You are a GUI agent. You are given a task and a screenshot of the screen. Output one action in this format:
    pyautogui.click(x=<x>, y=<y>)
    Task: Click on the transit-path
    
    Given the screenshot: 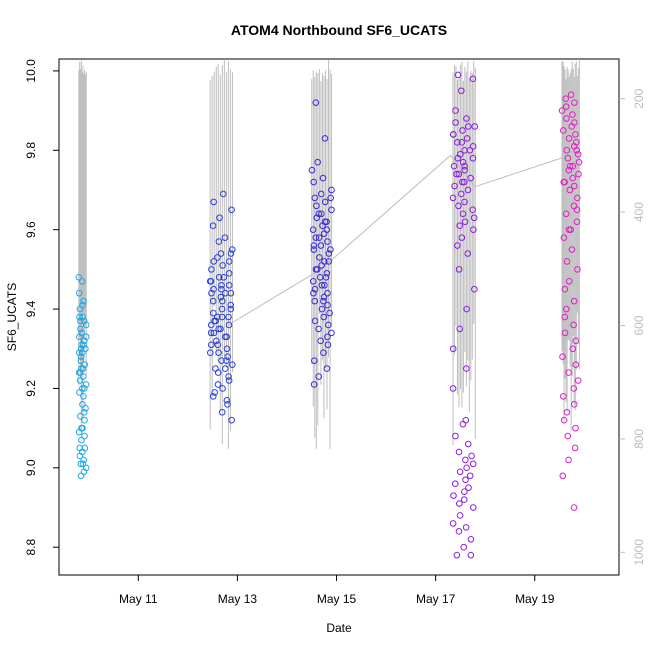 What is the action you would take?
    pyautogui.click(x=398, y=240)
    